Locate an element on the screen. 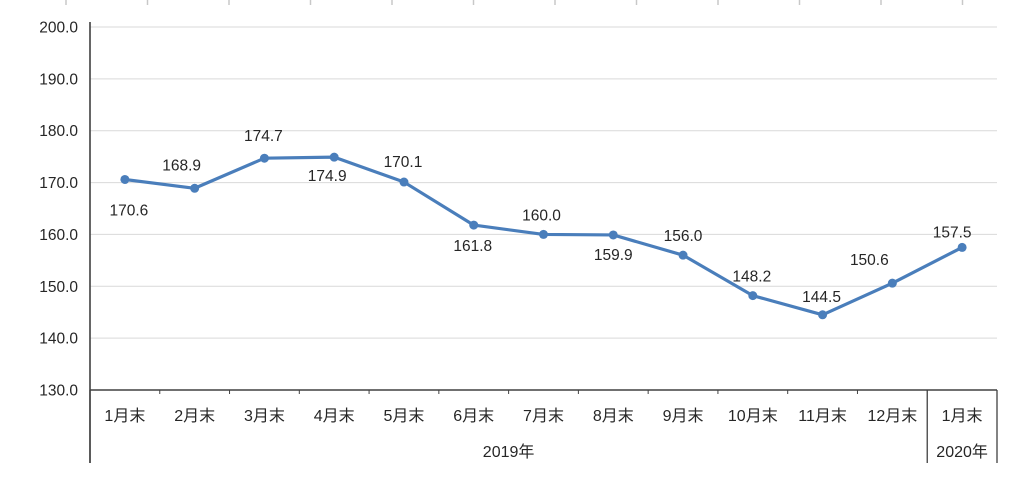  y-tick-label: 190.0 is located at coordinates (58, 79).